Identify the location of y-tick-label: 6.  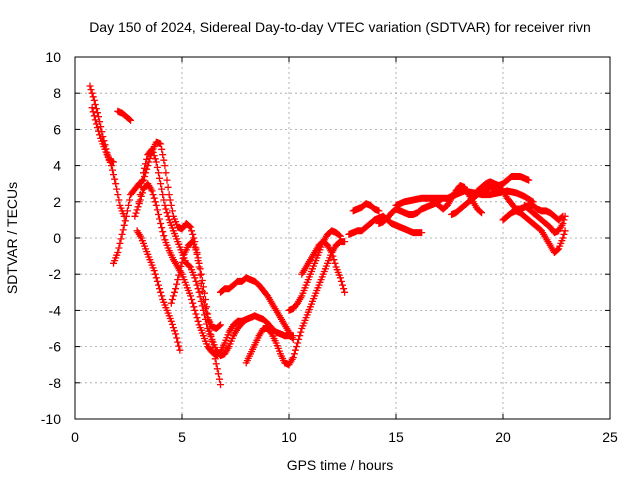
(57, 129).